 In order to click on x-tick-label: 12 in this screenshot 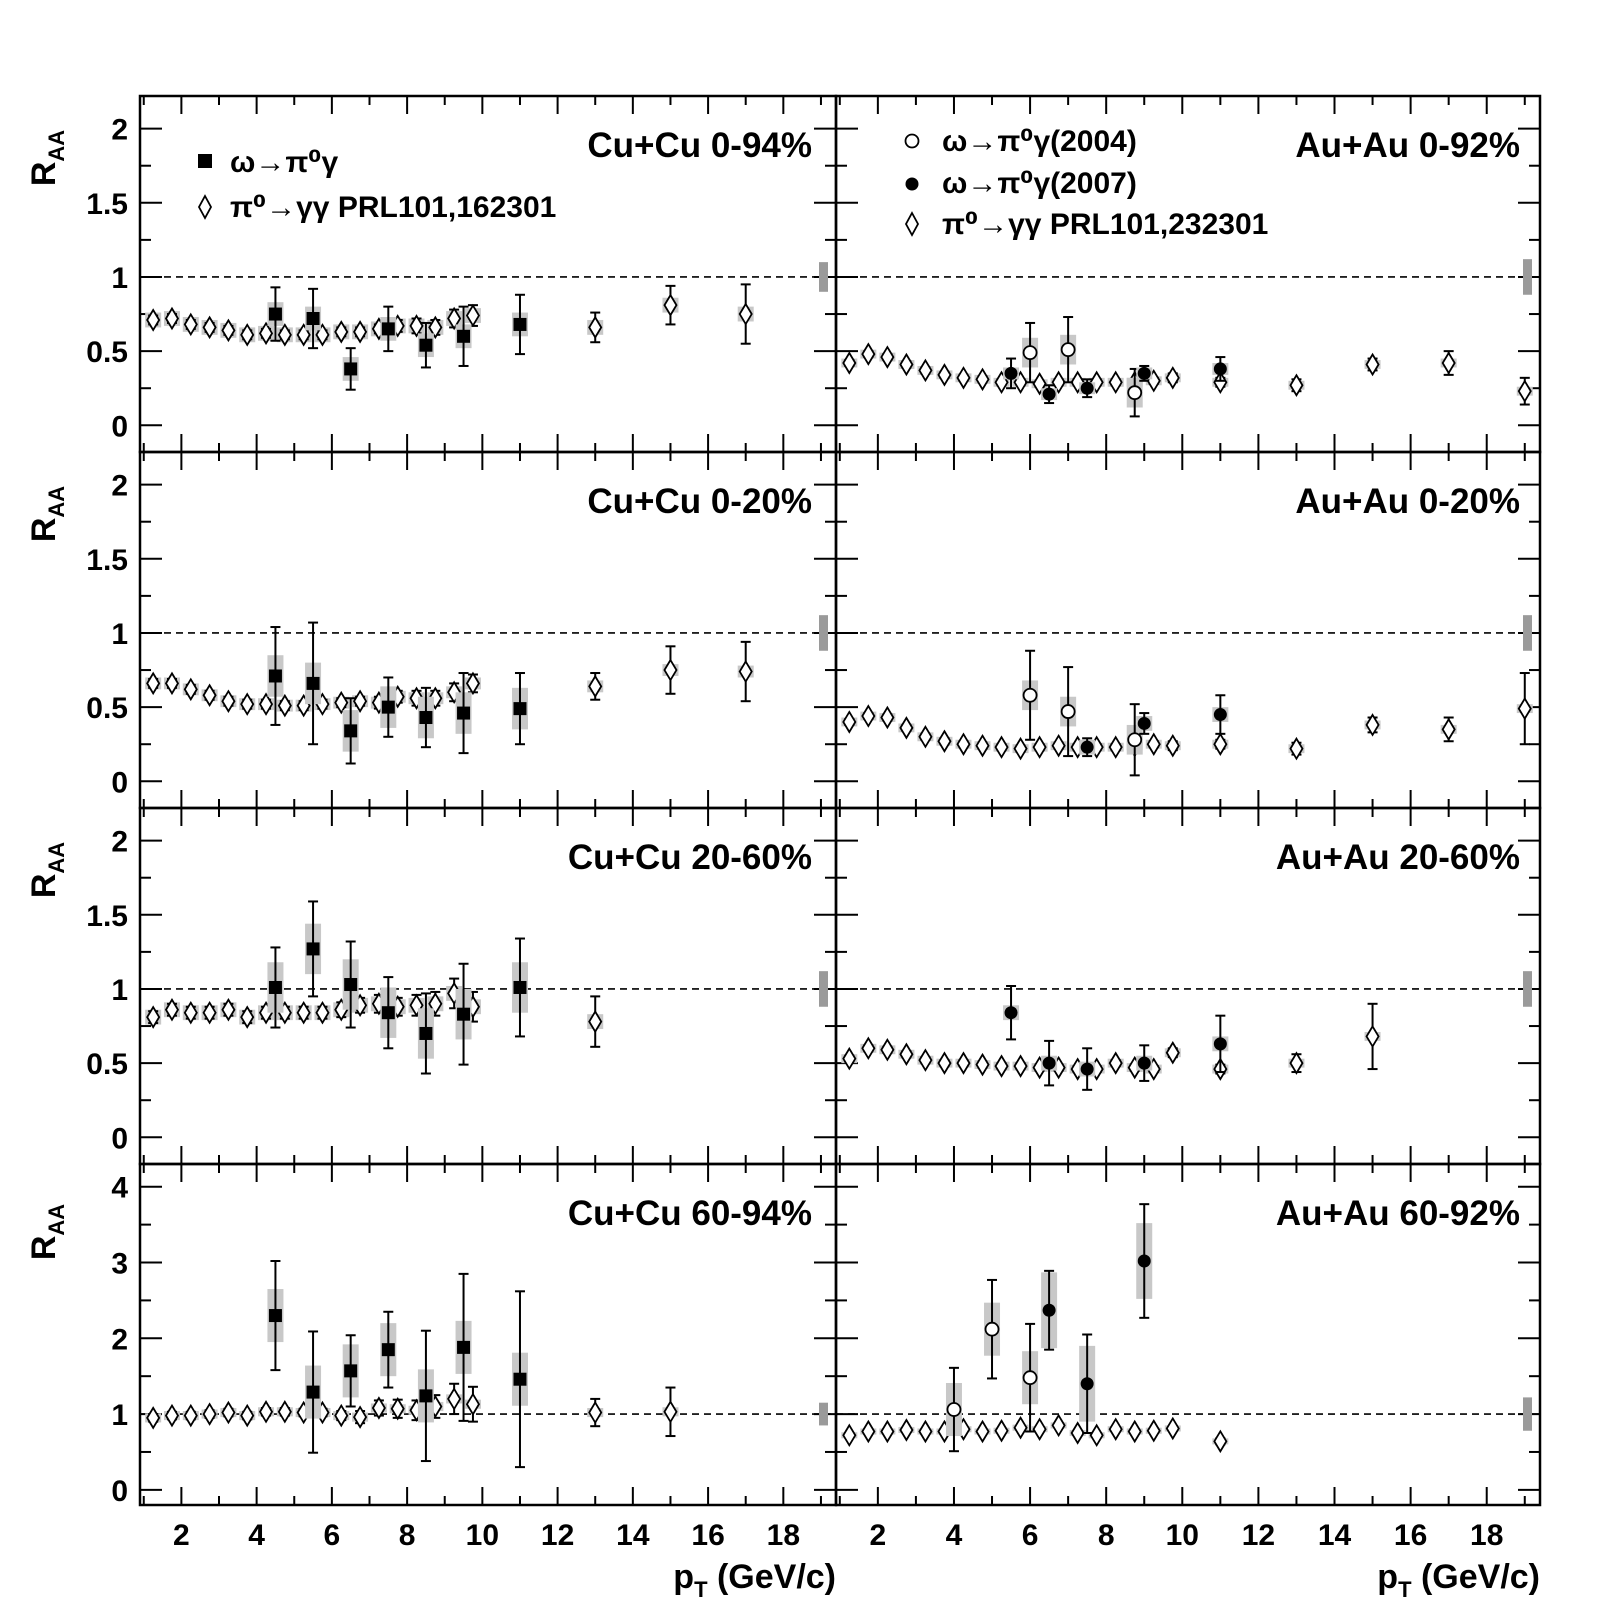, I will do `click(1258, 1535)`.